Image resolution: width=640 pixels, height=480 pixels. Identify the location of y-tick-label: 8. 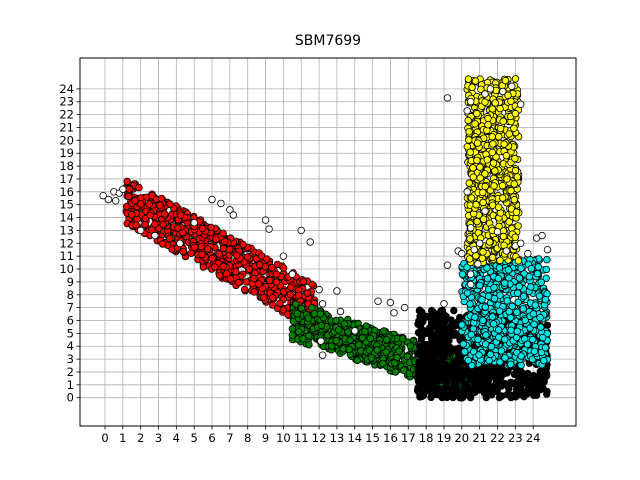
(70, 295).